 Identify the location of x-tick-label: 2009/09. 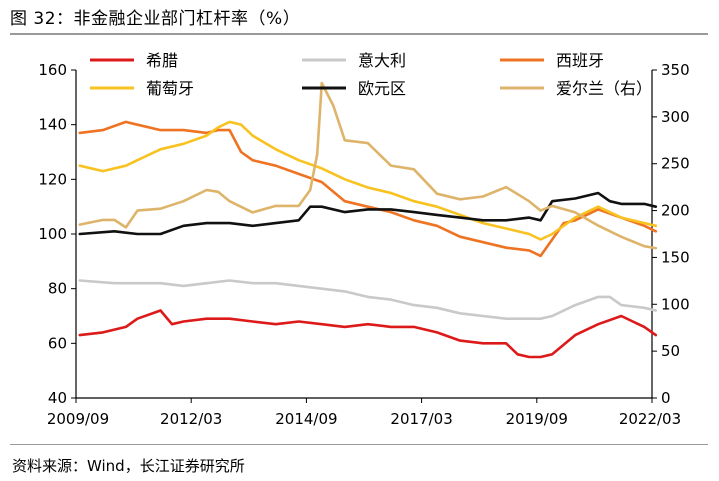
(78, 419).